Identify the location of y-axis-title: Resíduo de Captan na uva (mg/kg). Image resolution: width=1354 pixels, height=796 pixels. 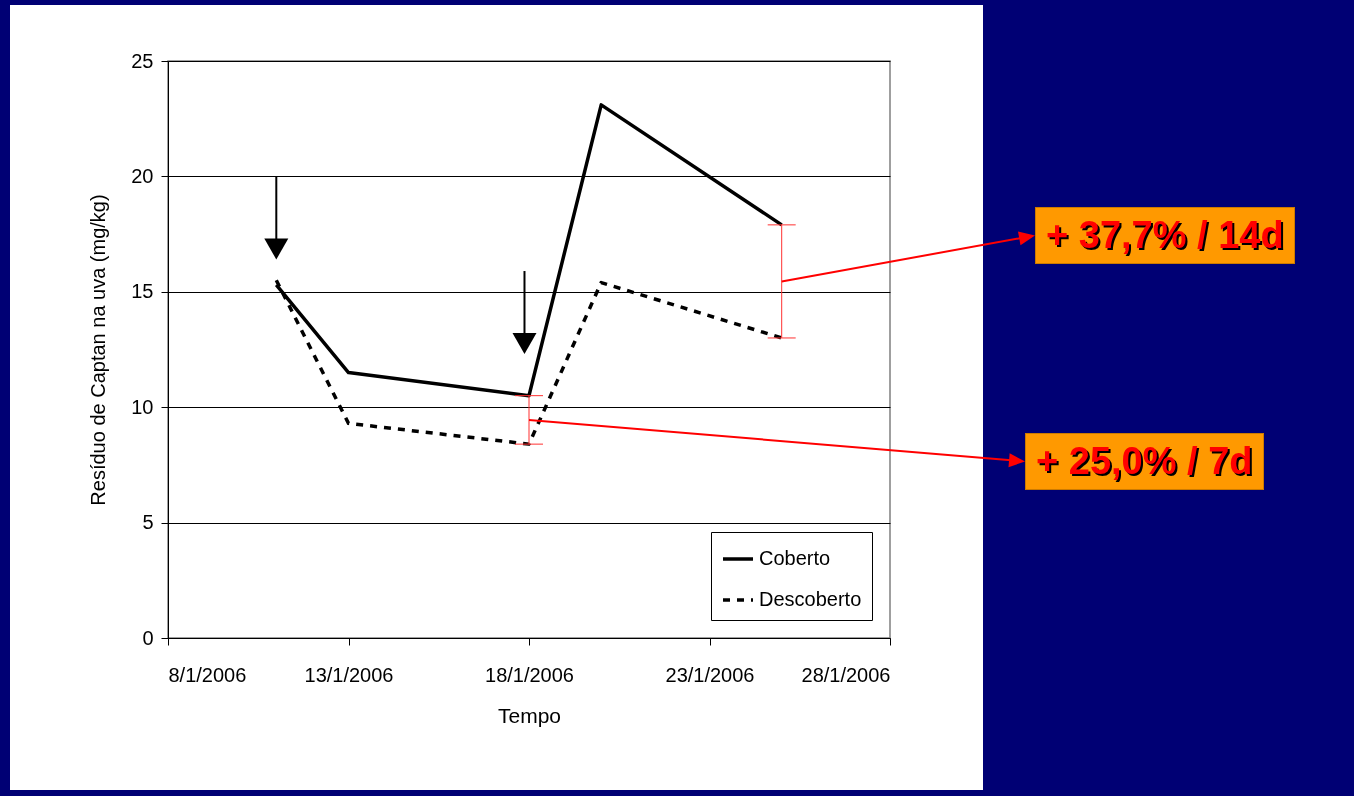
(98, 350).